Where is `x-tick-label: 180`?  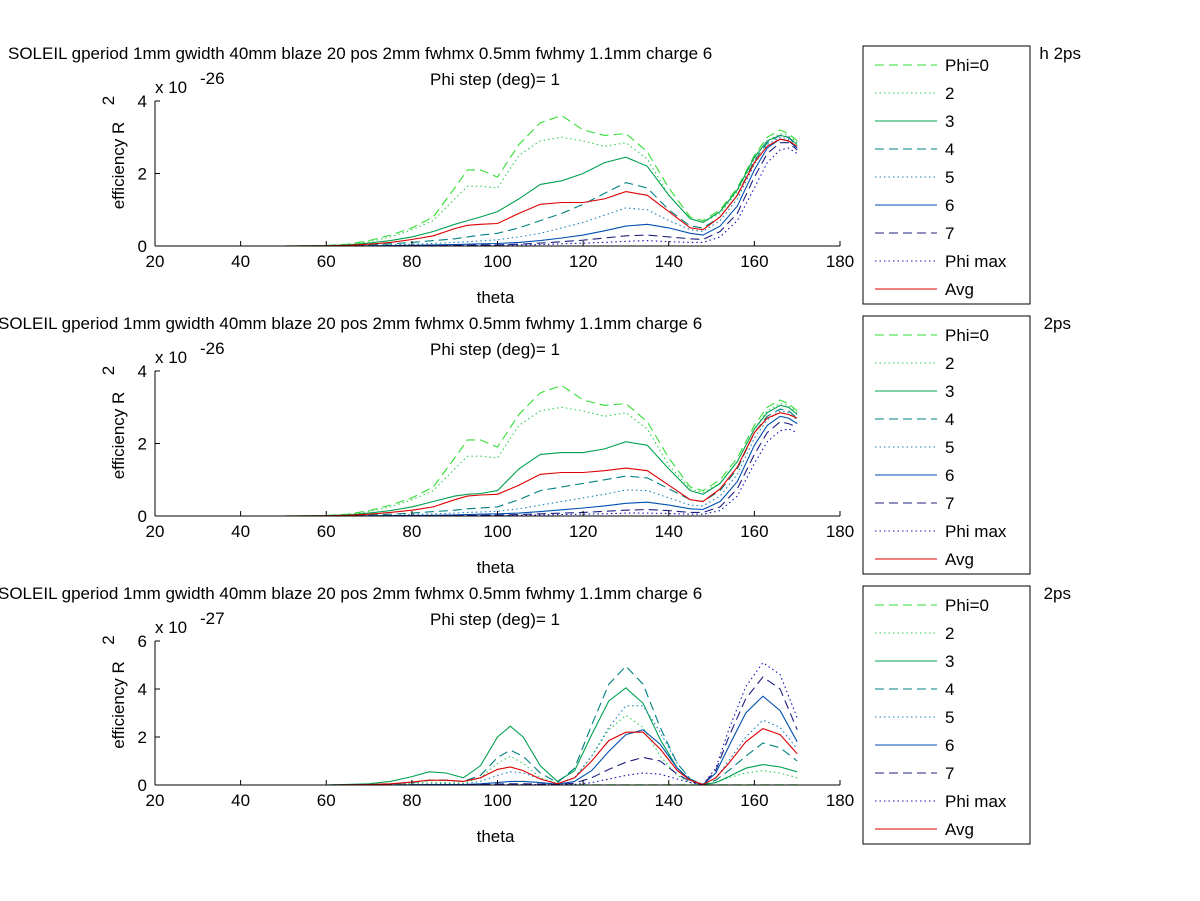
x-tick-label: 180 is located at coordinates (840, 531).